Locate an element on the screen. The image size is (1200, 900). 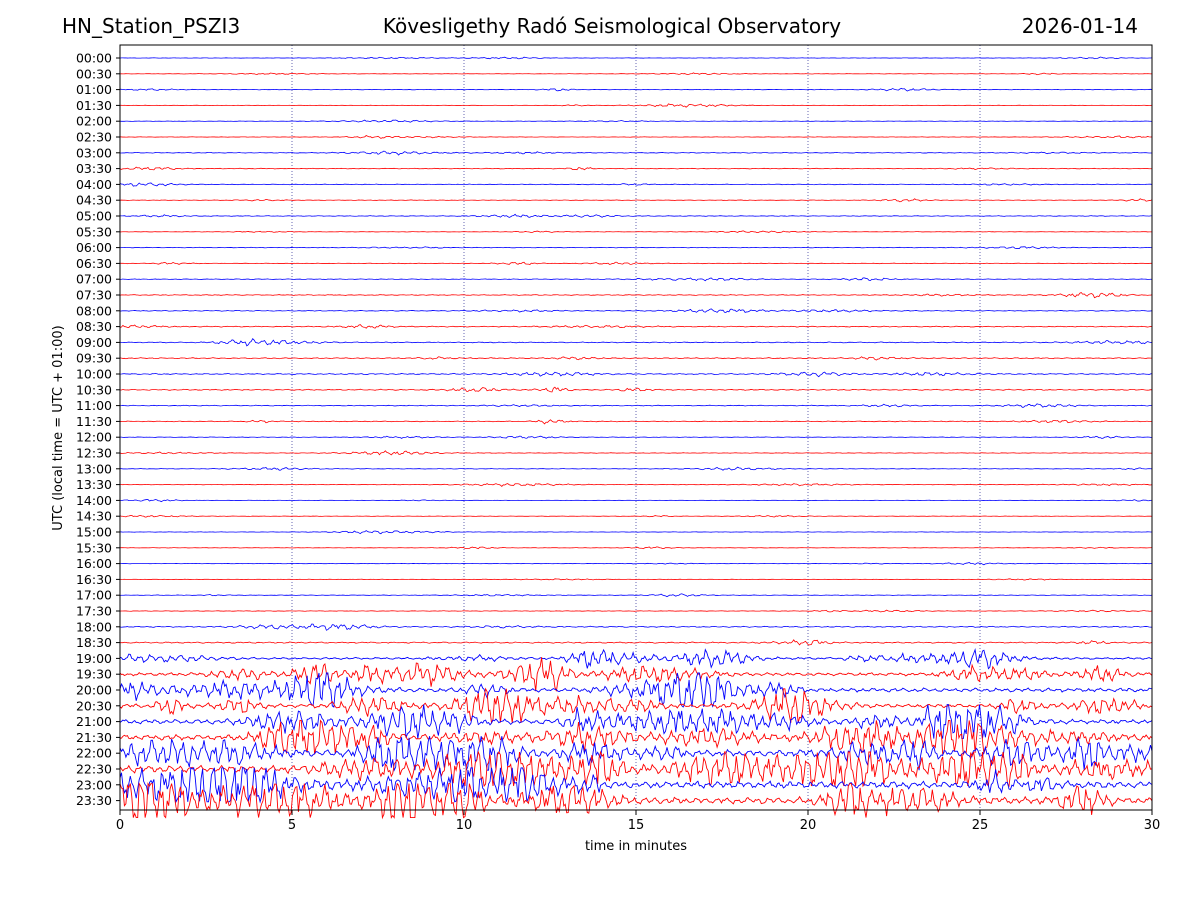
y-tick-label-7: 03:30 is located at coordinates (94, 168).